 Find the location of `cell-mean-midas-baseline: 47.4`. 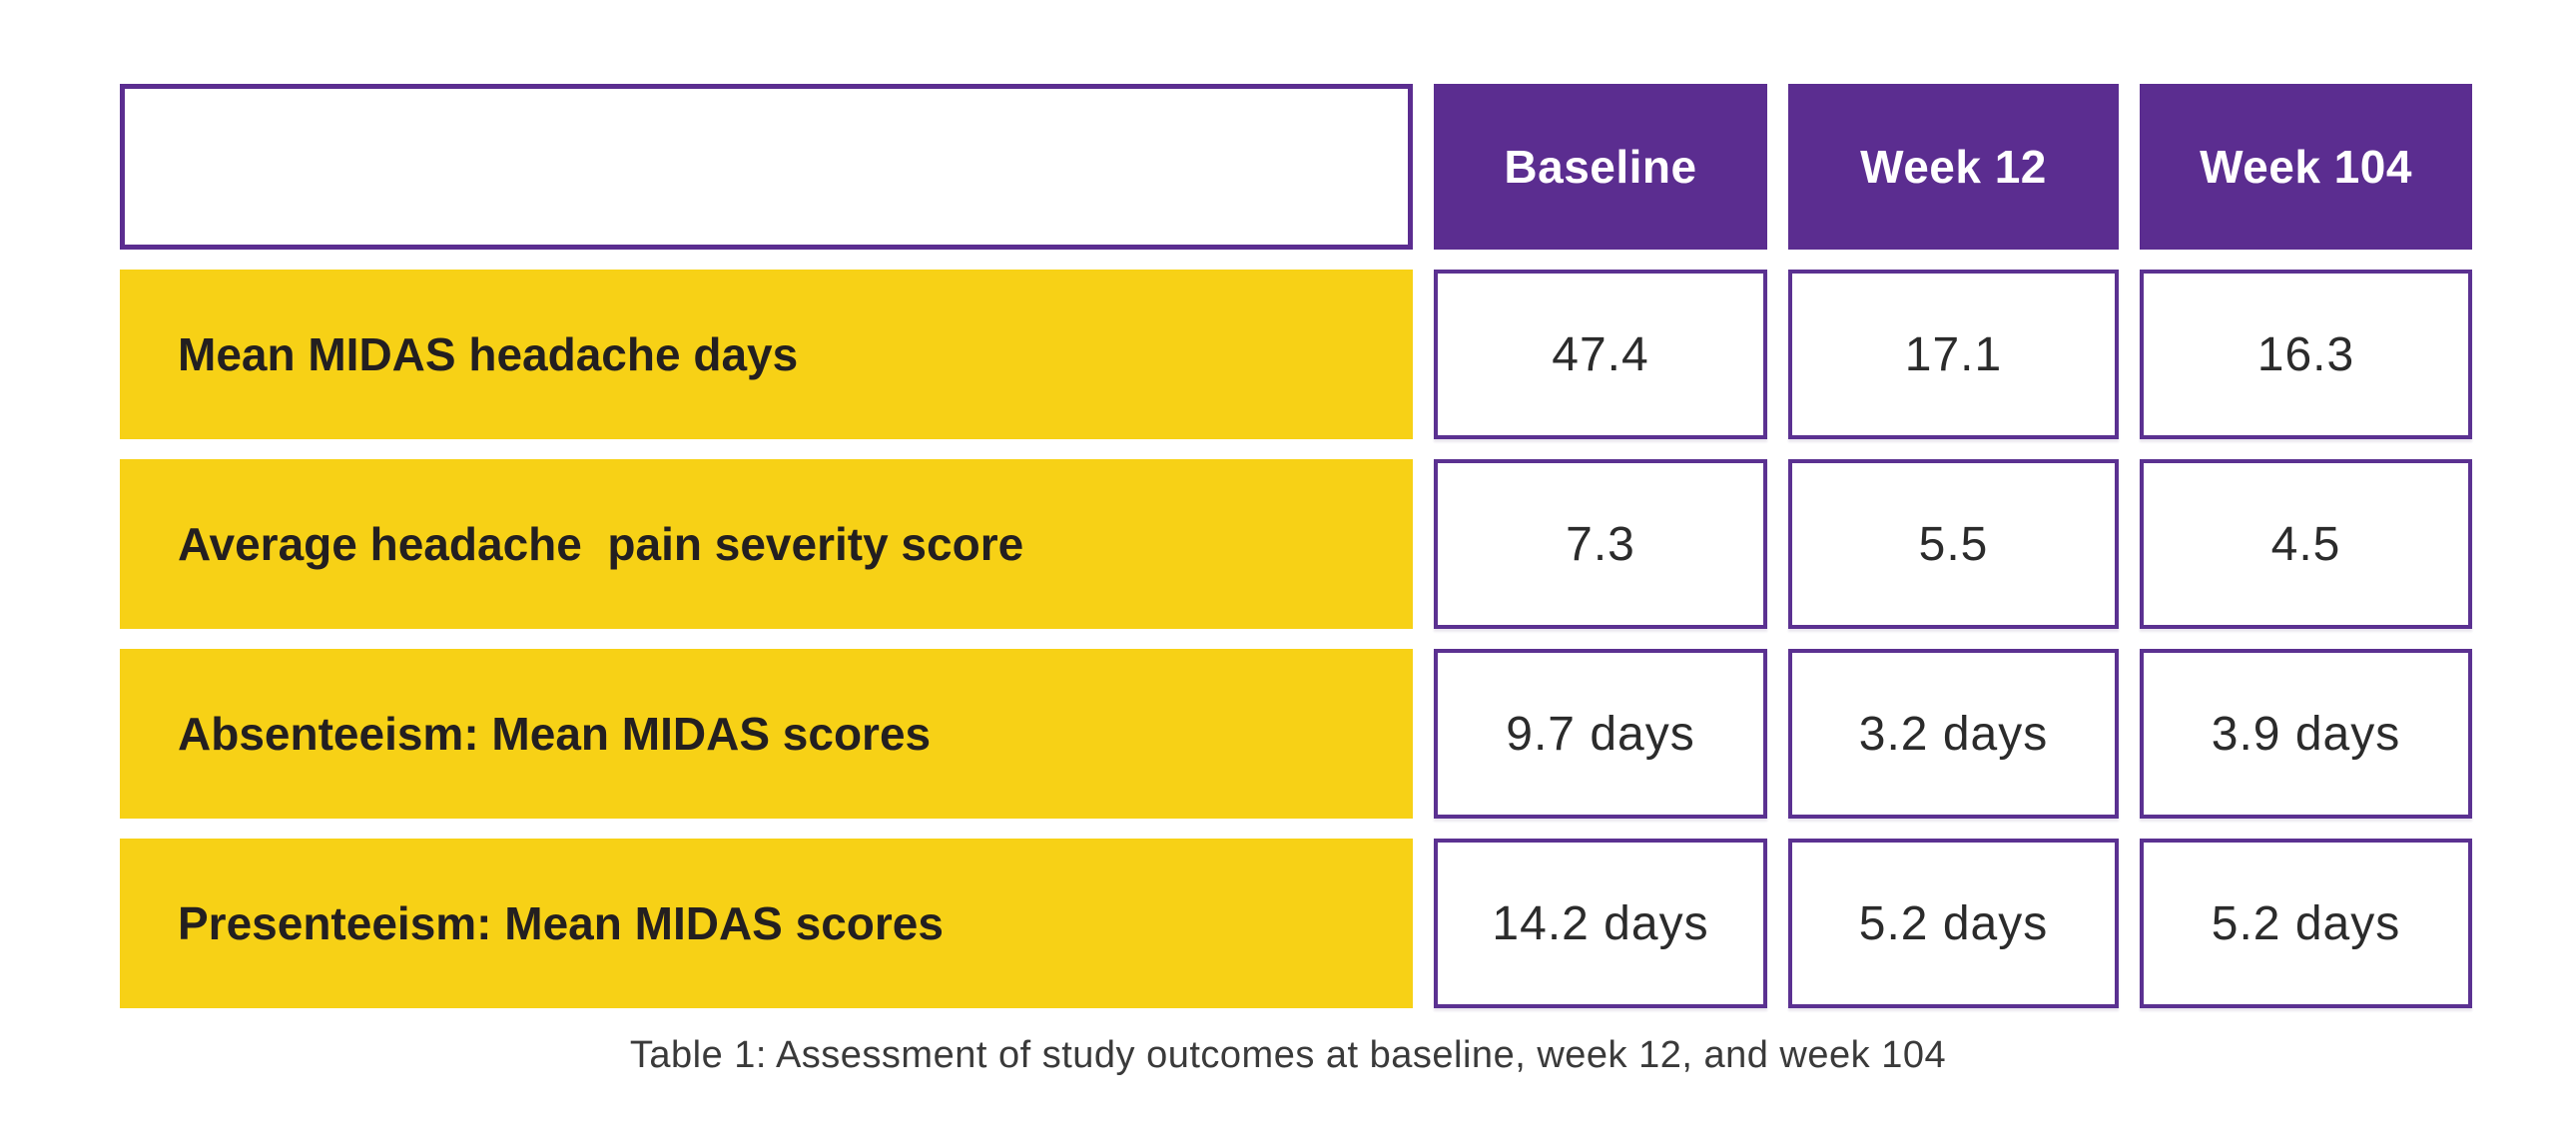

cell-mean-midas-baseline: 47.4 is located at coordinates (1600, 354).